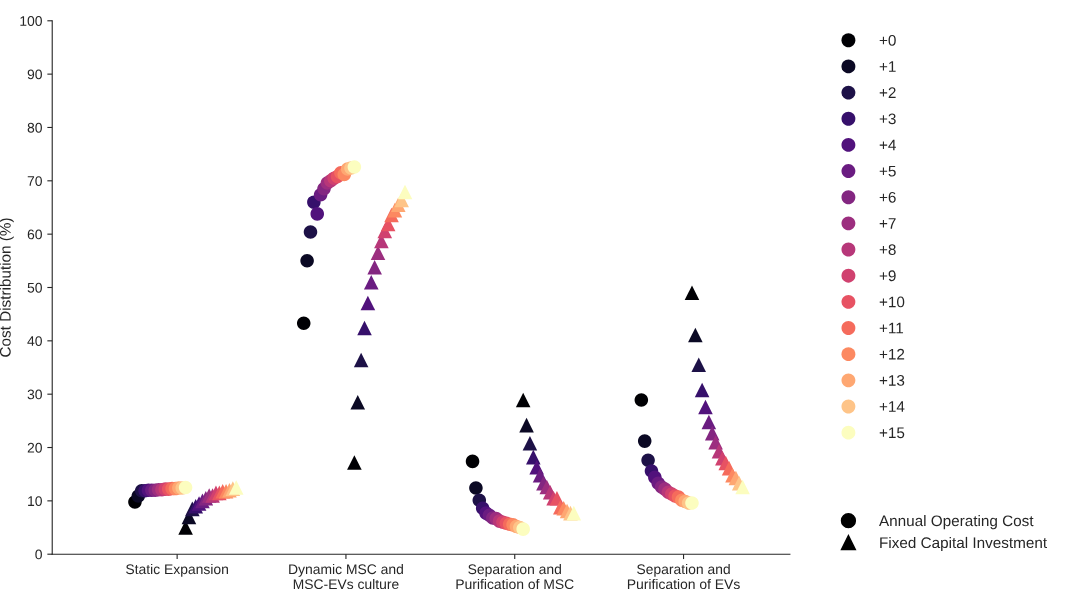  What do you see at coordinates (892, 354) in the screenshot?
I see `legend-label: +12` at bounding box center [892, 354].